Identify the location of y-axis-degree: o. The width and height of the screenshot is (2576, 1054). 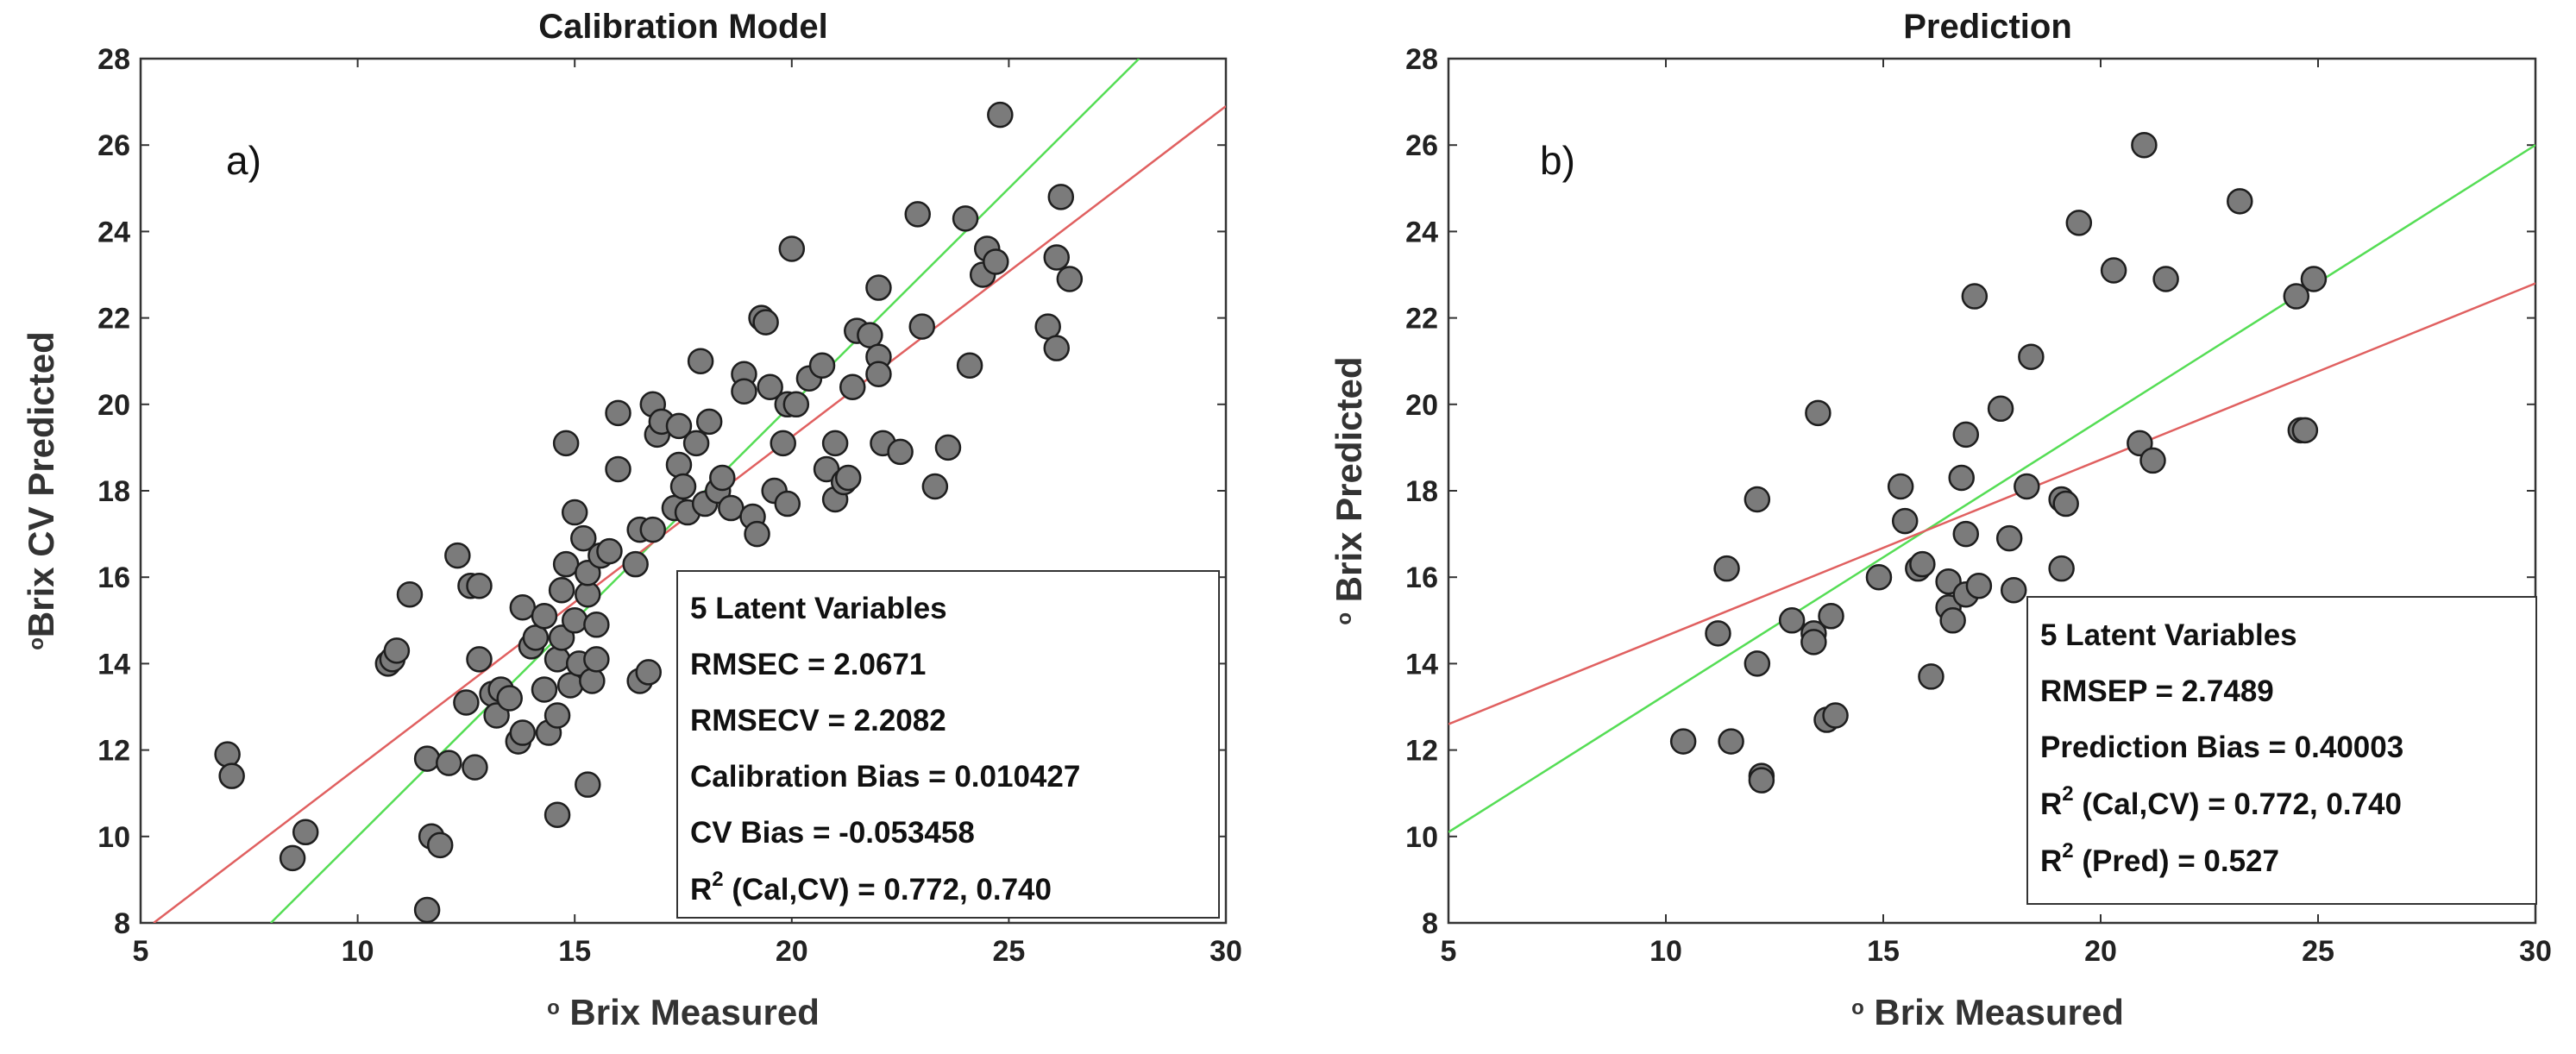
(1344, 618).